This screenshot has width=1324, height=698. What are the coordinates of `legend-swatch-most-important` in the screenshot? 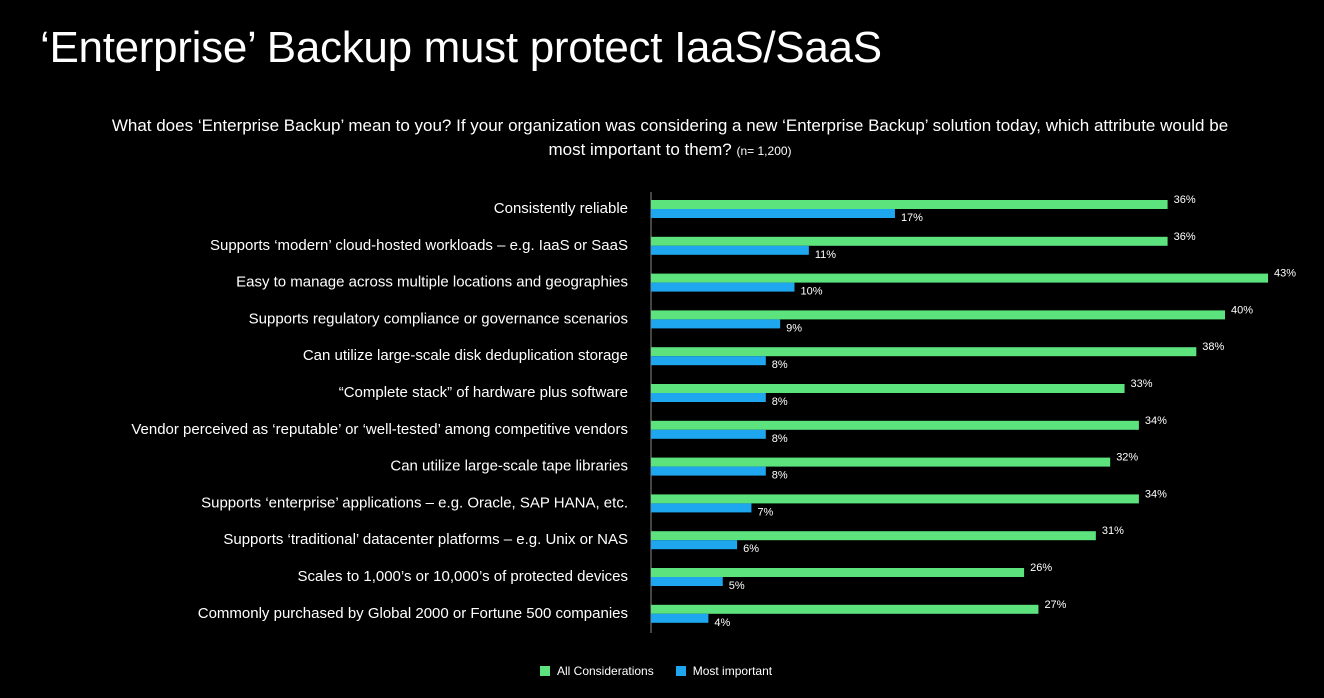 It's located at (680, 671).